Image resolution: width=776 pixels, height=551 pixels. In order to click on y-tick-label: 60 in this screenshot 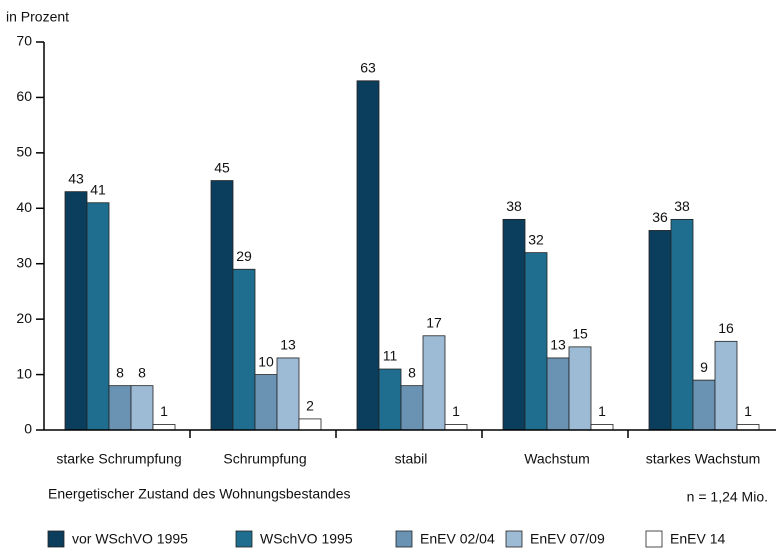, I will do `click(24, 96)`.